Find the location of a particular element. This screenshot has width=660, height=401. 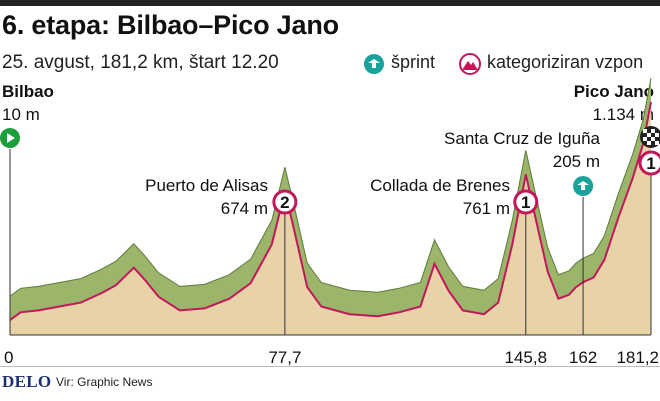

climb-icon is located at coordinates (470, 64).